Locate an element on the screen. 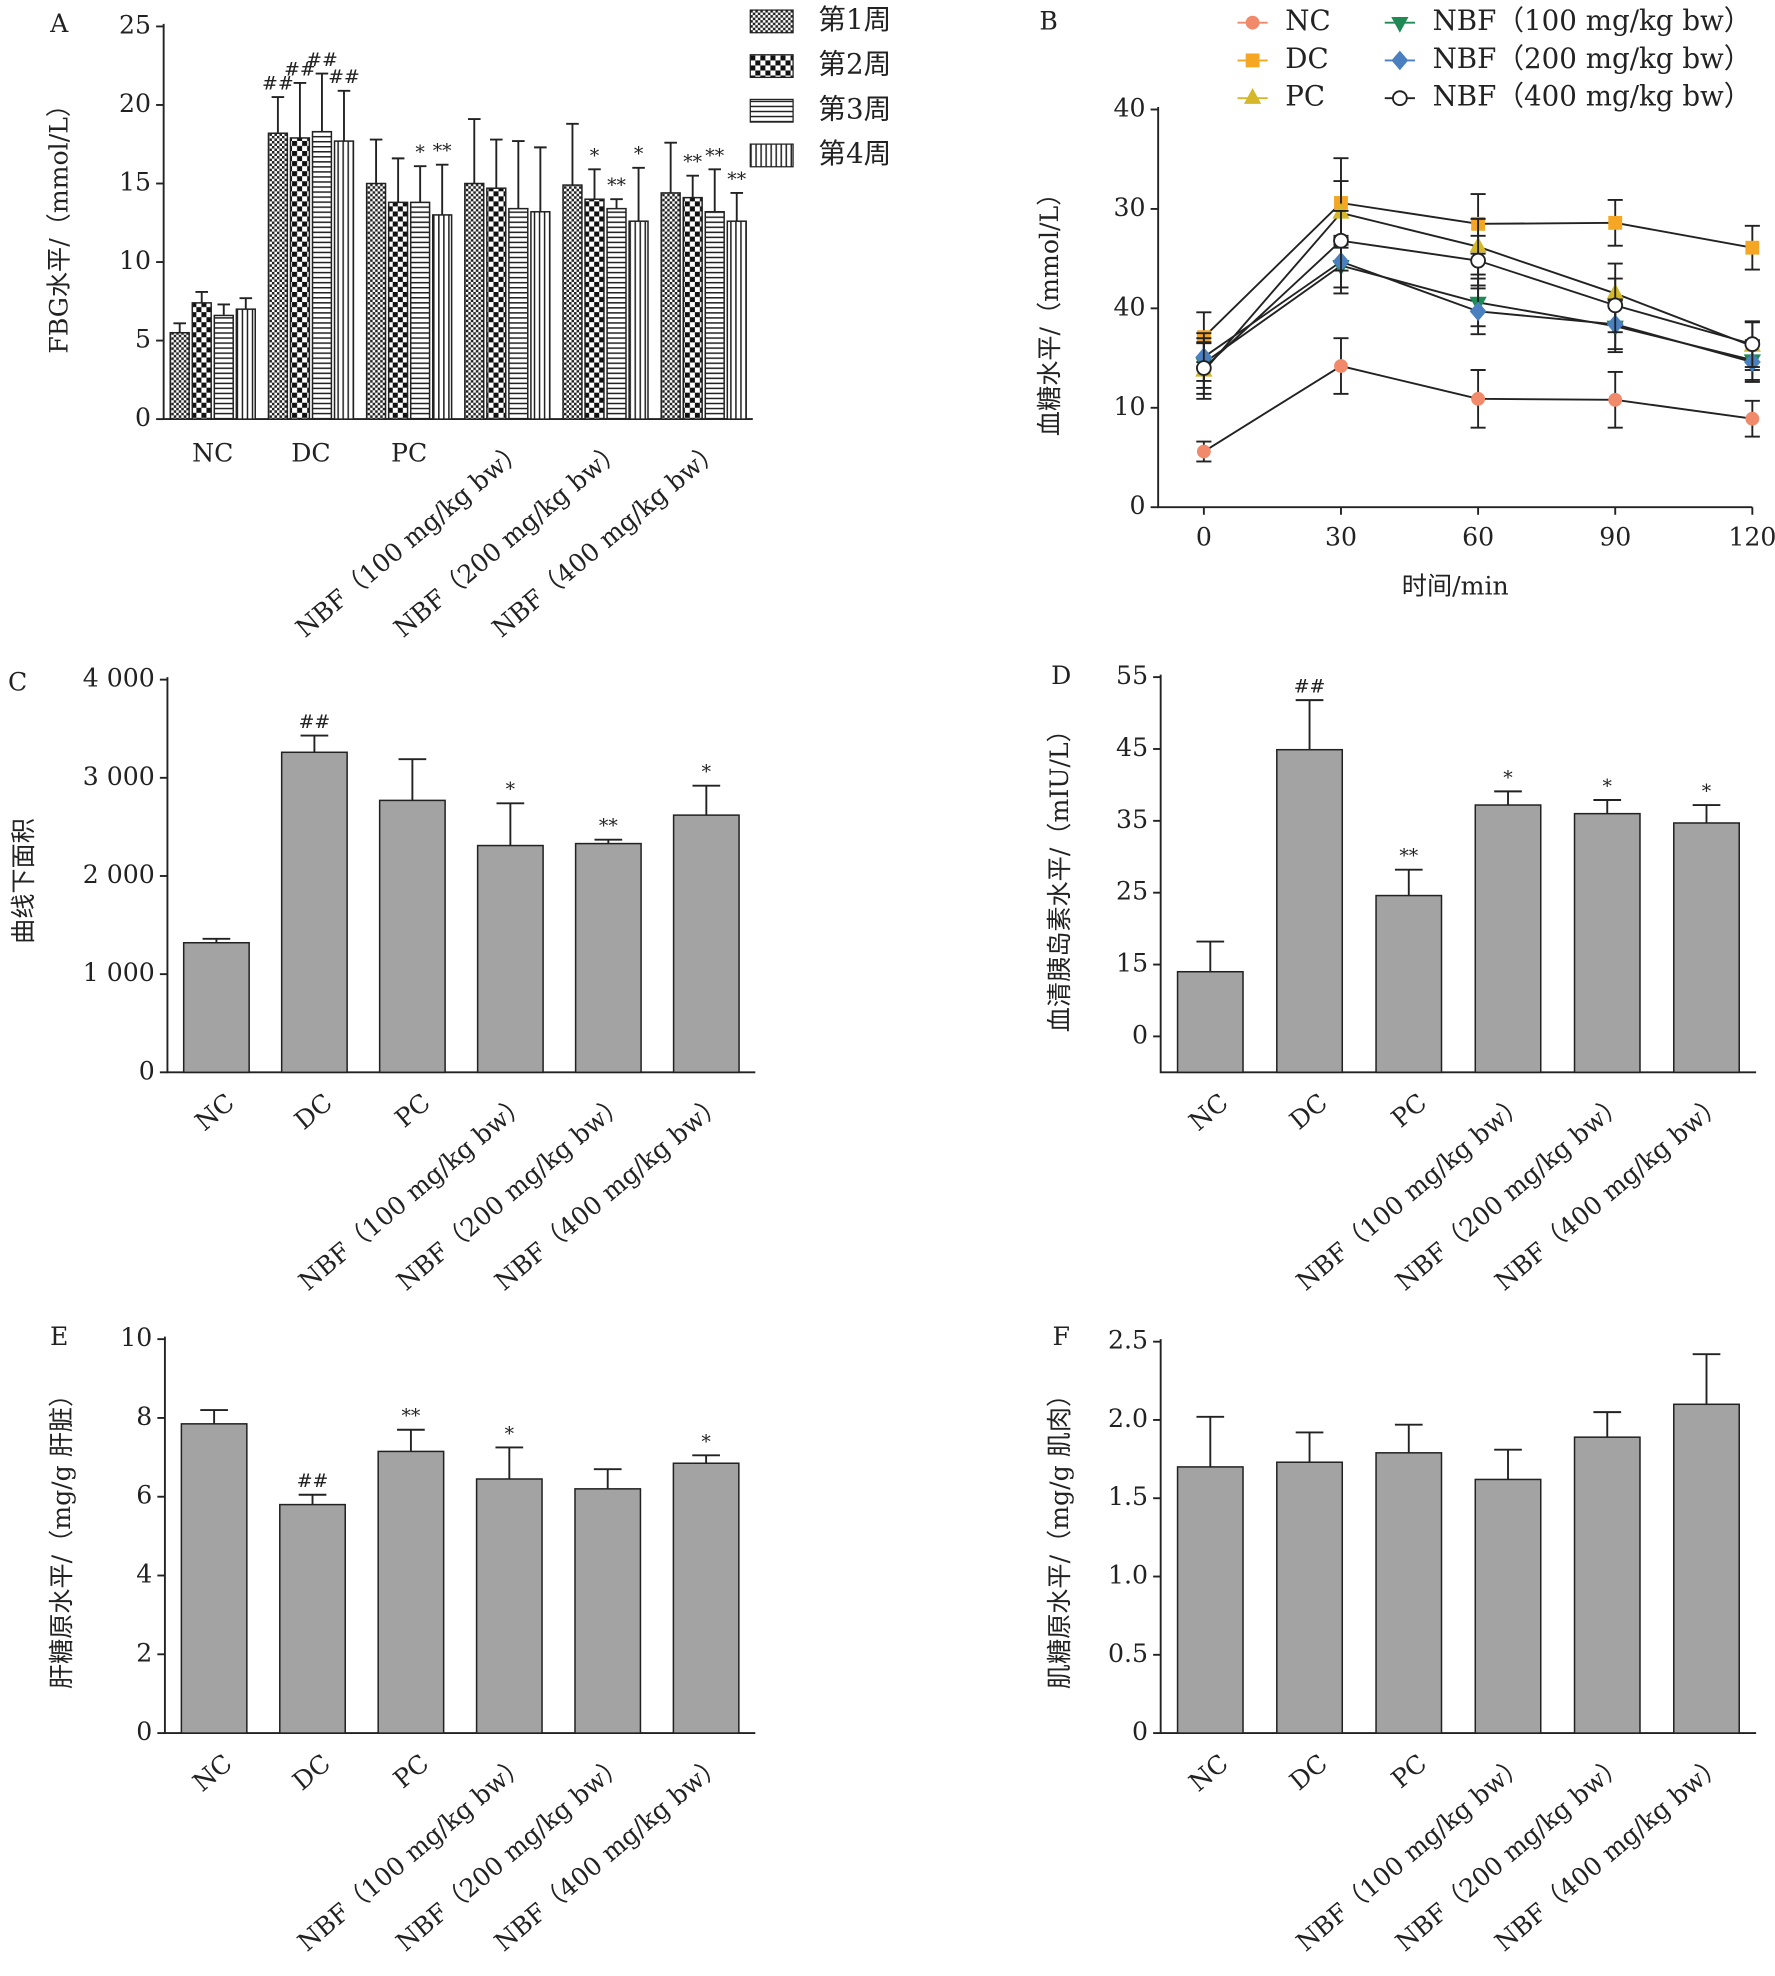 This screenshot has width=1775, height=1976. x-tick-label: NC is located at coordinates (215, 1112).